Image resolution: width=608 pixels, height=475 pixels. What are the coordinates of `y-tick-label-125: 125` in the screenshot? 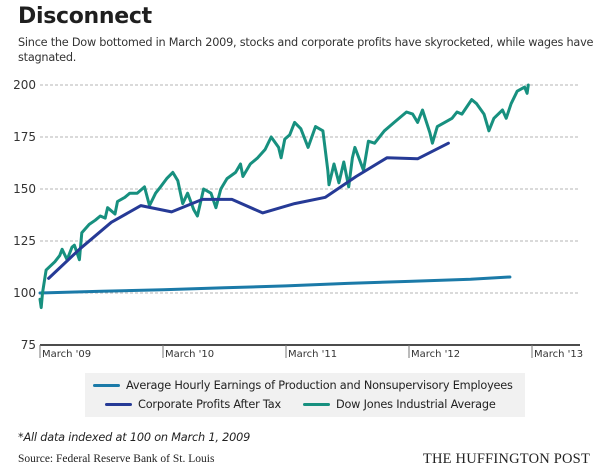 It's located at (24, 241).